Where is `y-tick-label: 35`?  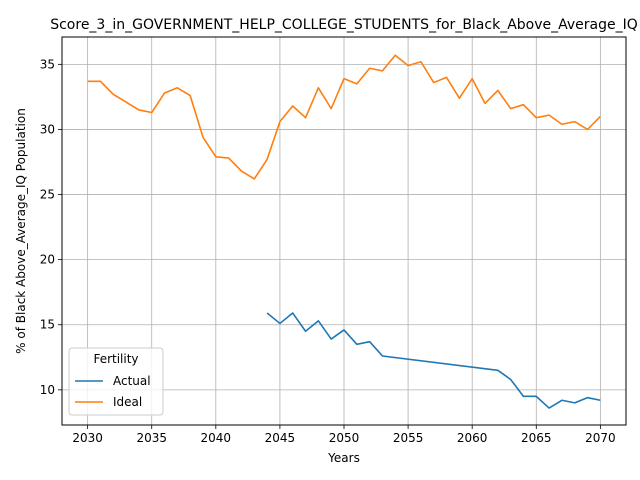
y-tick-label: 35 is located at coordinates (47, 64).